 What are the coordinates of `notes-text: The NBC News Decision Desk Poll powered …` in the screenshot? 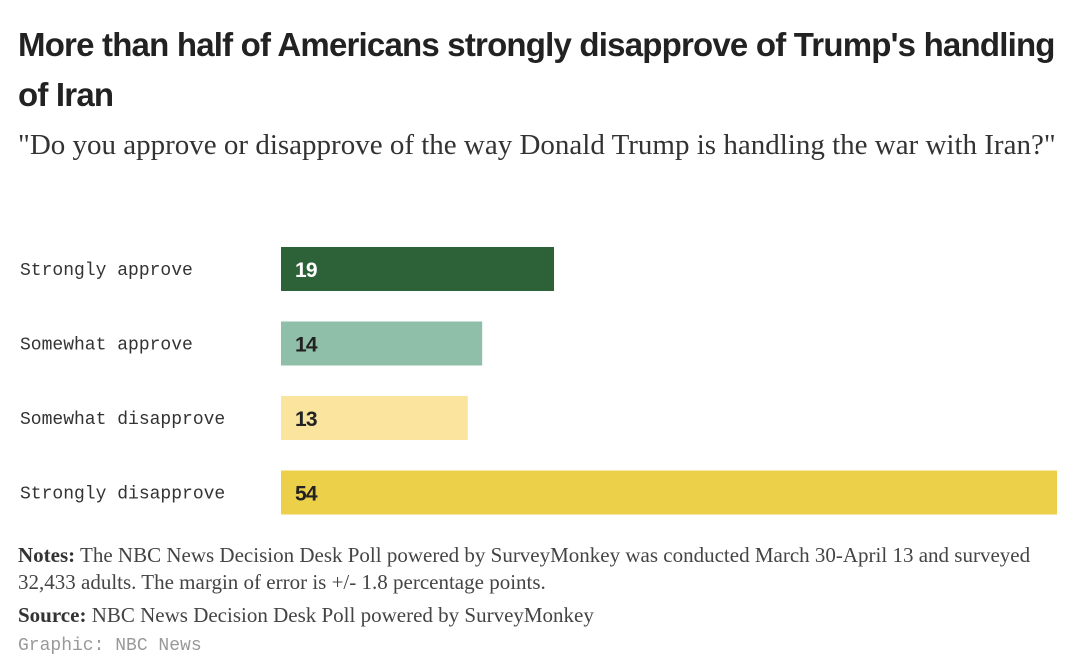 It's located at (524, 568).